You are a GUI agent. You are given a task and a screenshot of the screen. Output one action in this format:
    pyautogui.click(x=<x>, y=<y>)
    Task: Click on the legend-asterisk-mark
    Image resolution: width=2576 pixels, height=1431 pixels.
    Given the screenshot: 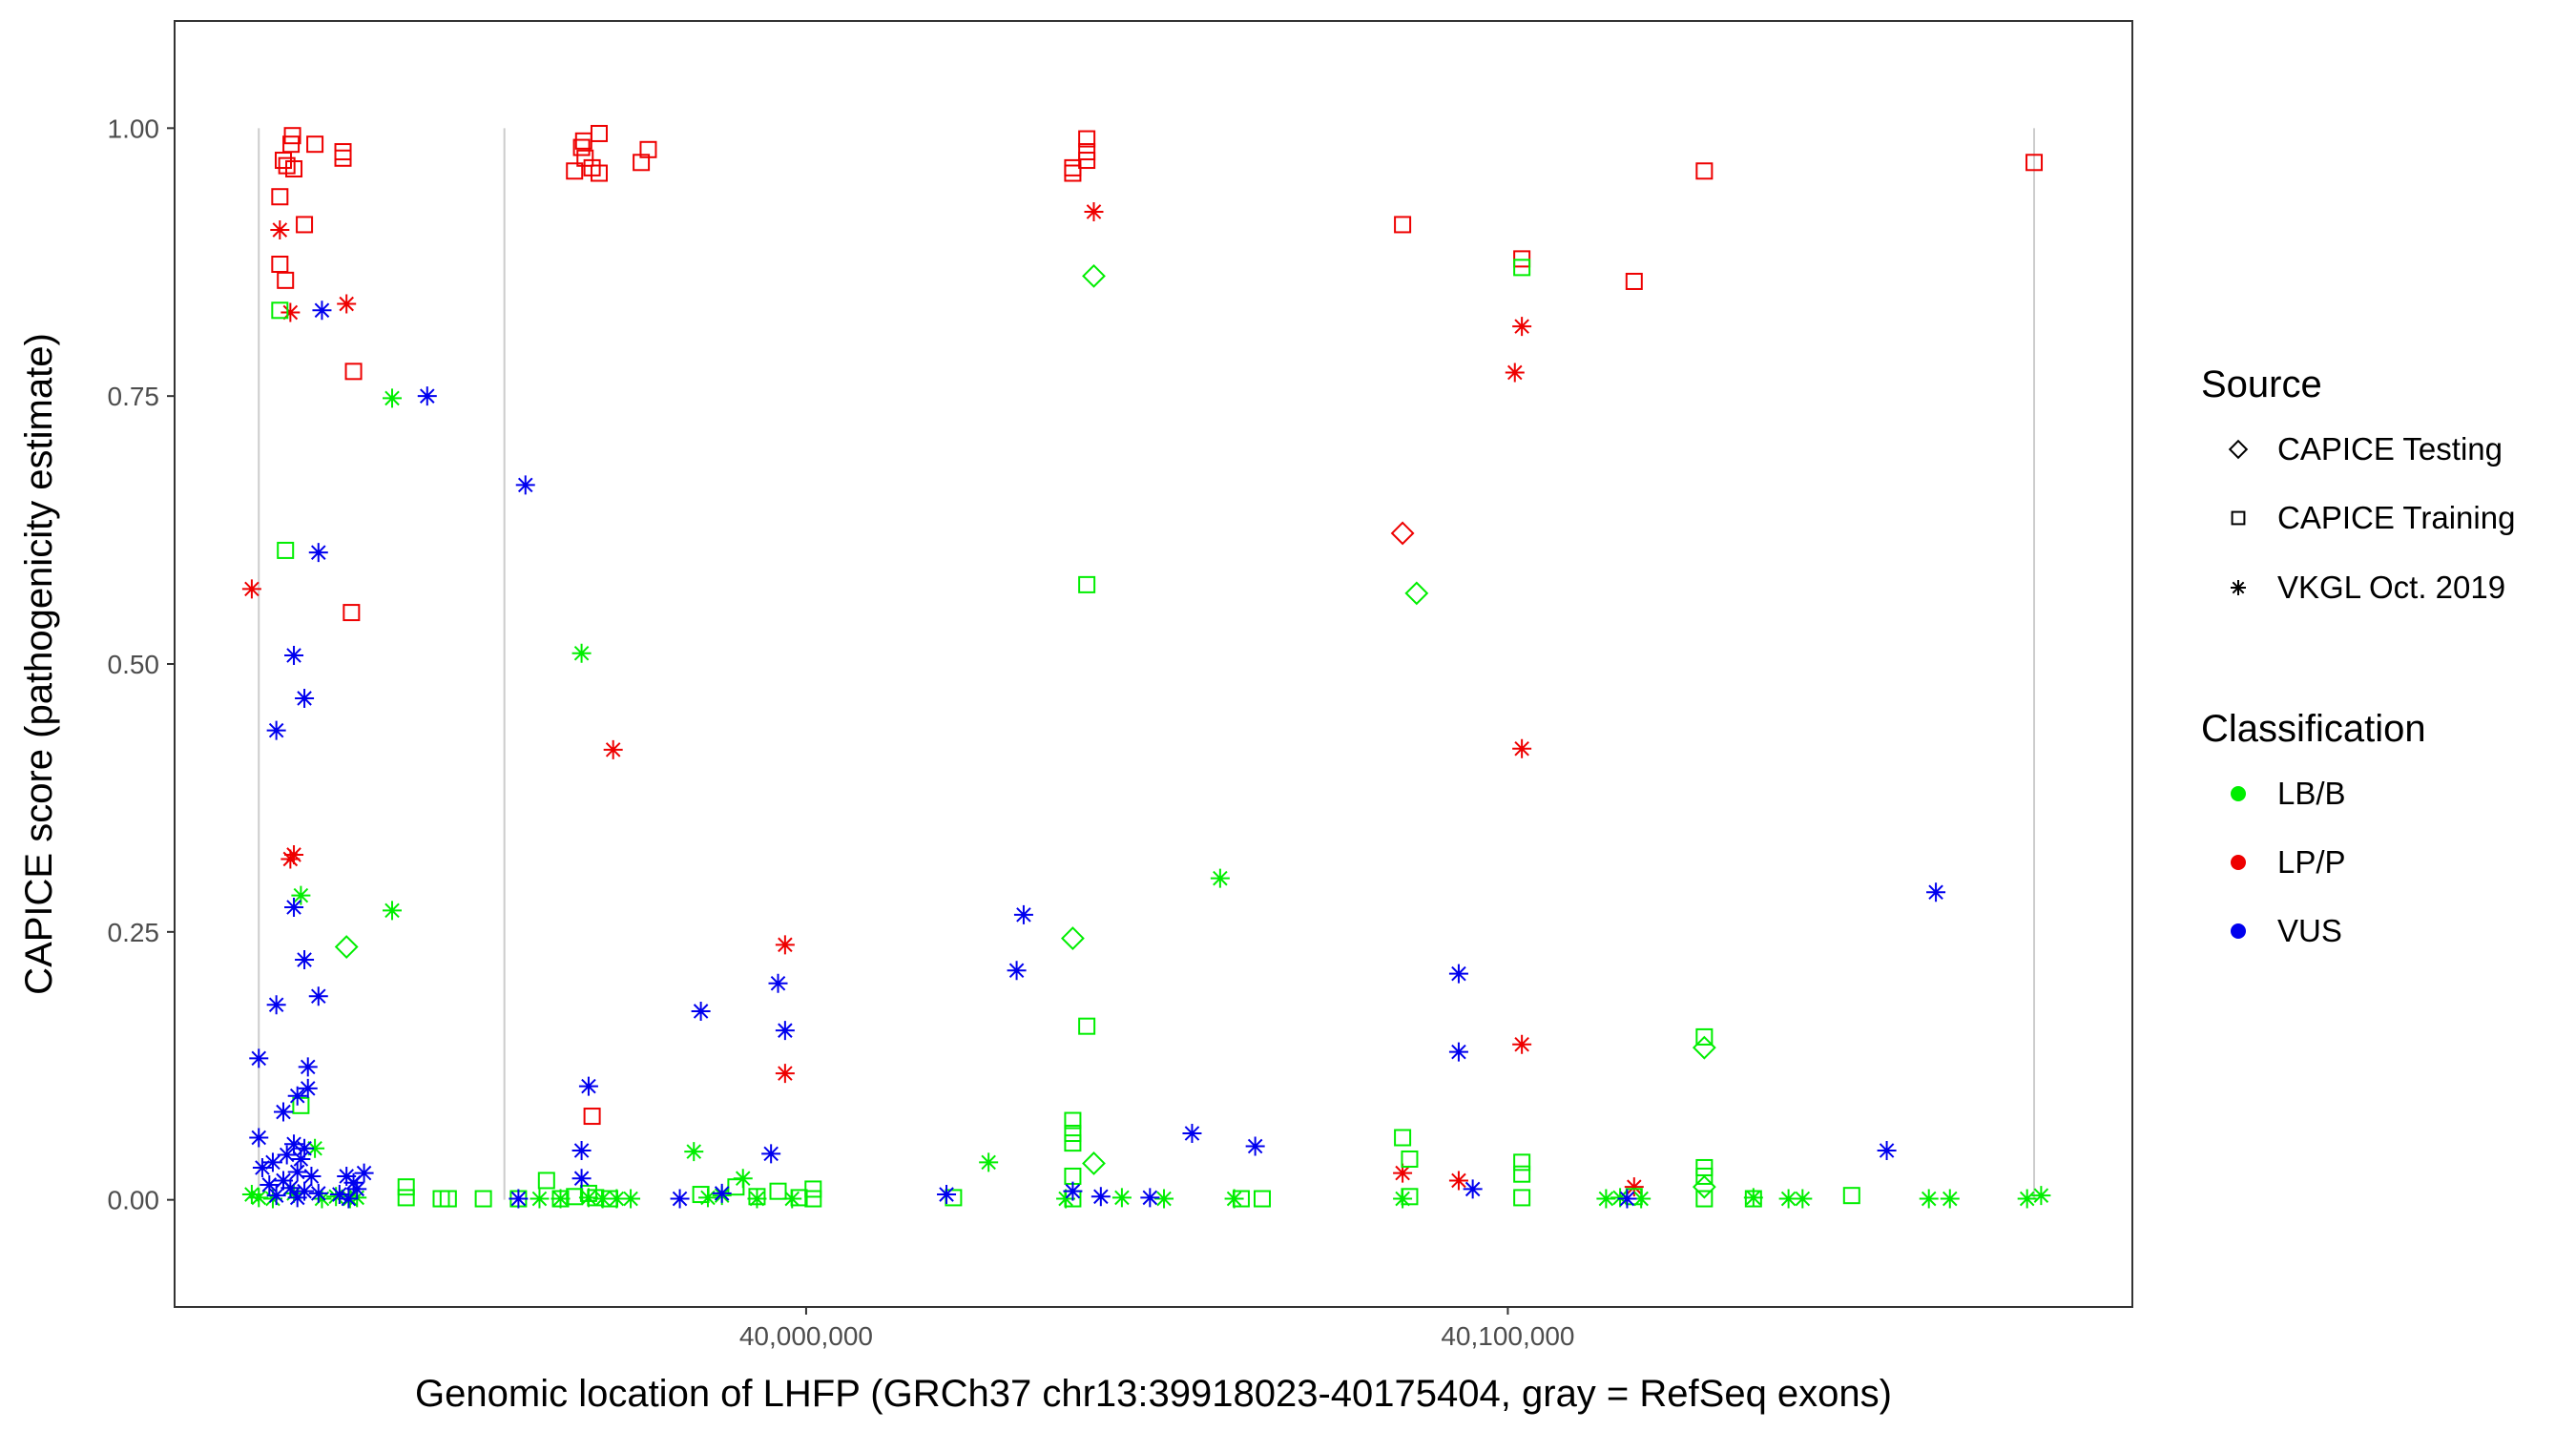 What is the action you would take?
    pyautogui.click(x=2238, y=587)
    